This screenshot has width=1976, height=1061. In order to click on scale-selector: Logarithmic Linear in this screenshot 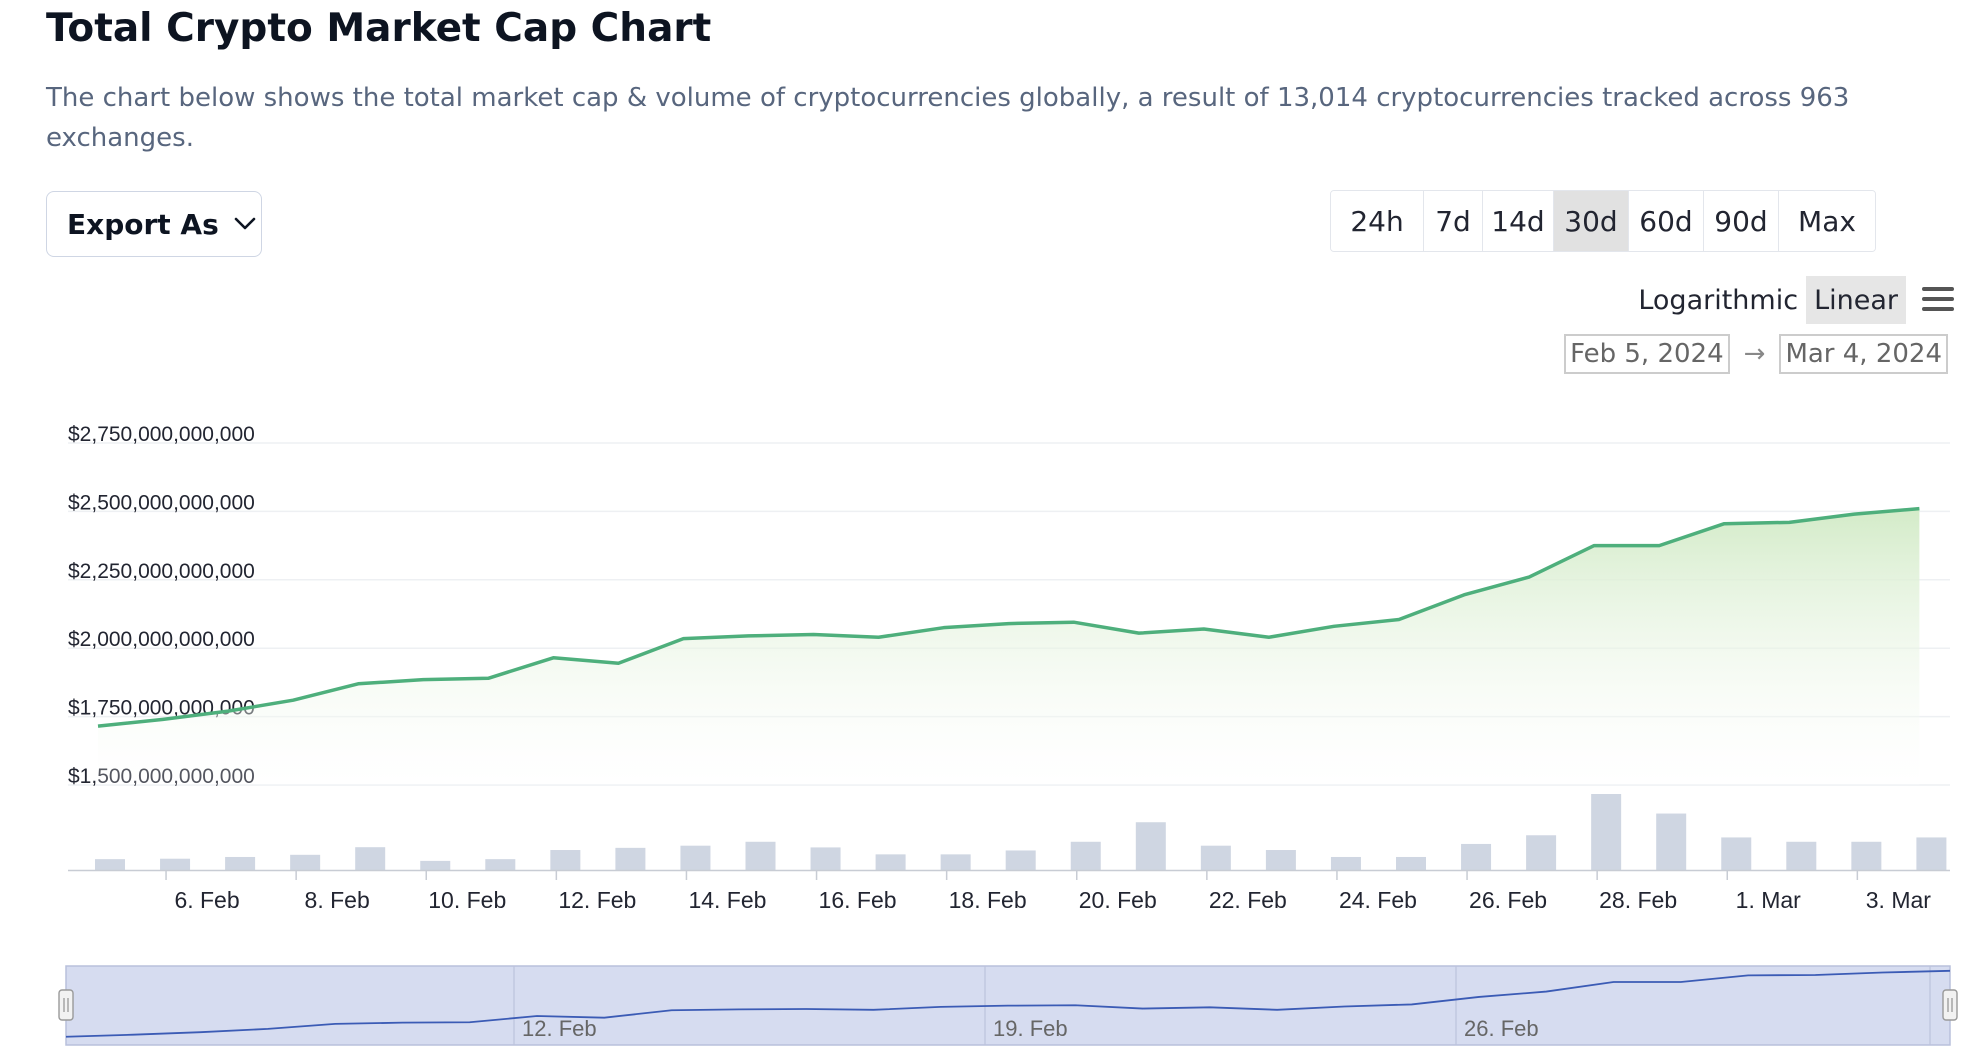, I will do `click(1793, 300)`.